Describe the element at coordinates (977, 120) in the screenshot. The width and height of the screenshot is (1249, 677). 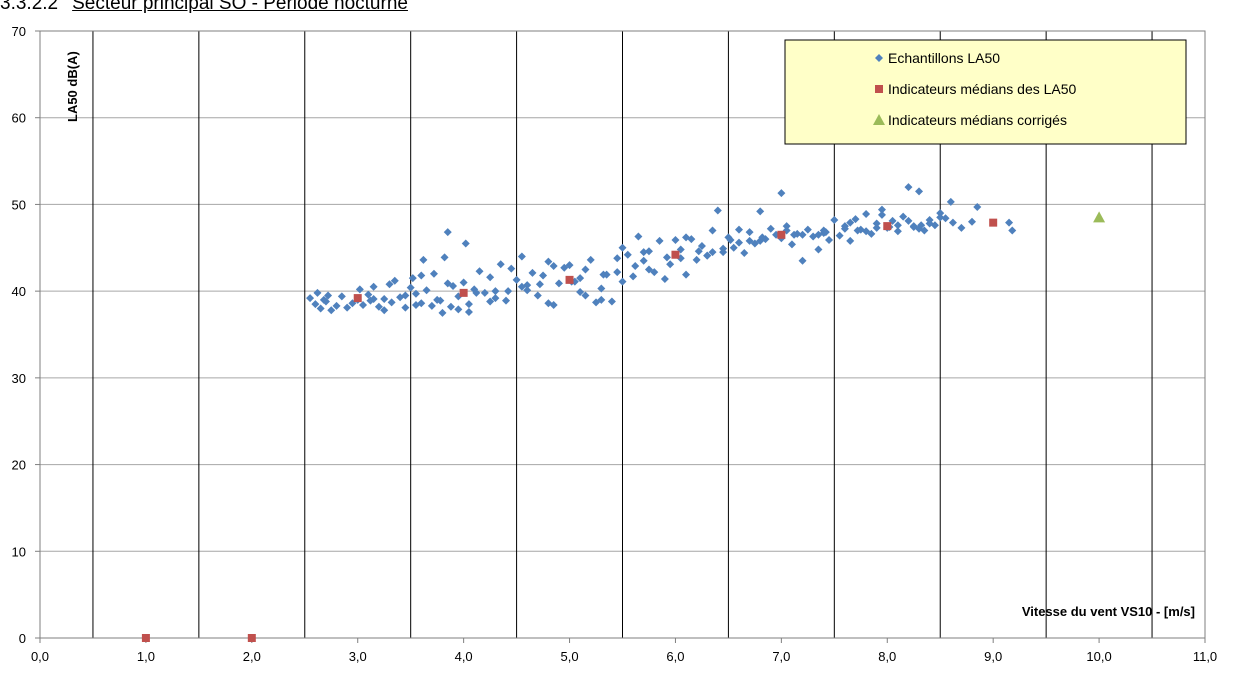
I see `legend-label: Indicateurs médians corrigés` at that location.